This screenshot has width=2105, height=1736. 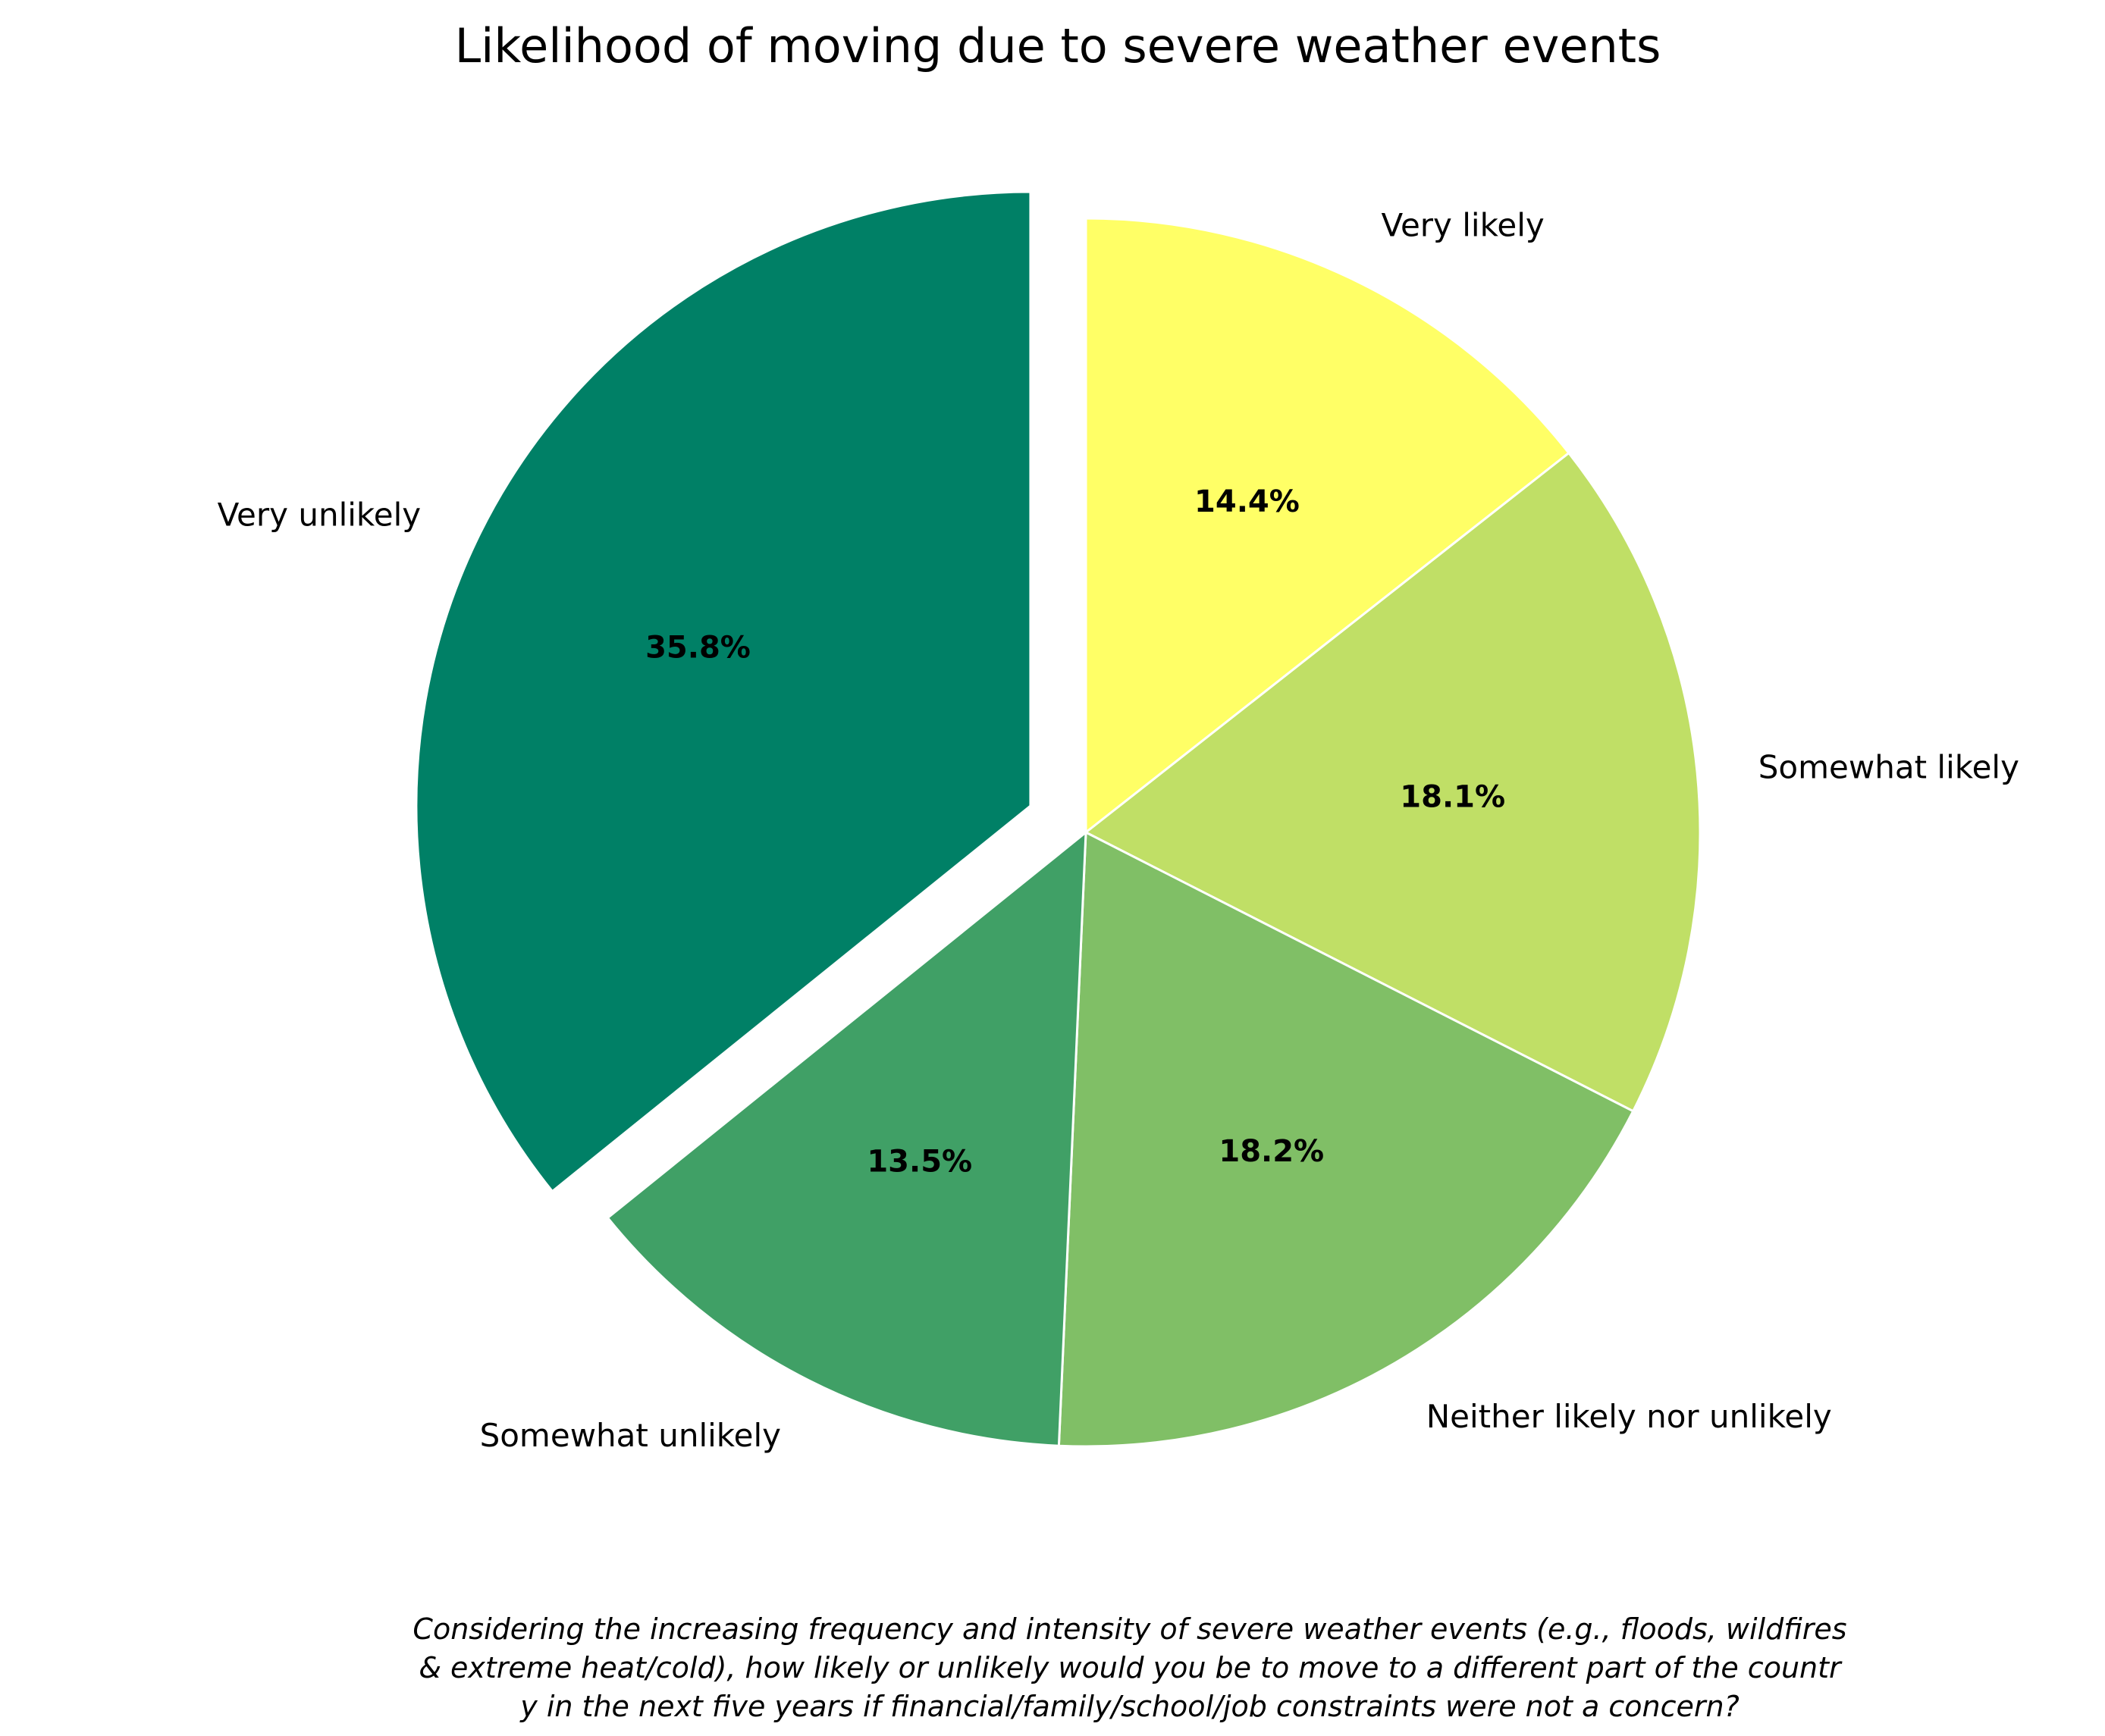 What do you see at coordinates (1888, 766) in the screenshot?
I see `slice-label: Somewhat likely` at bounding box center [1888, 766].